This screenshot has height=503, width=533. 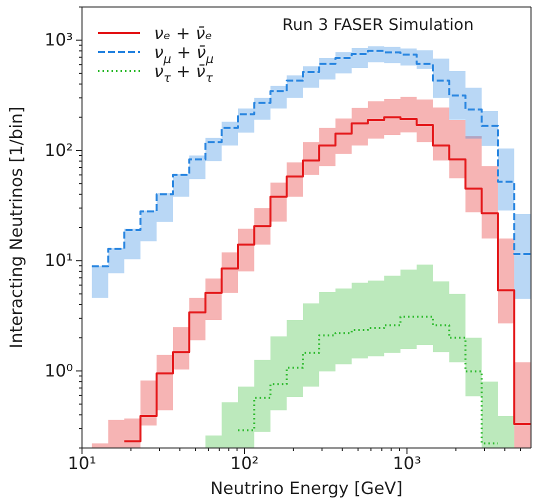 I want to click on y-tick-label: 10², so click(x=58, y=150).